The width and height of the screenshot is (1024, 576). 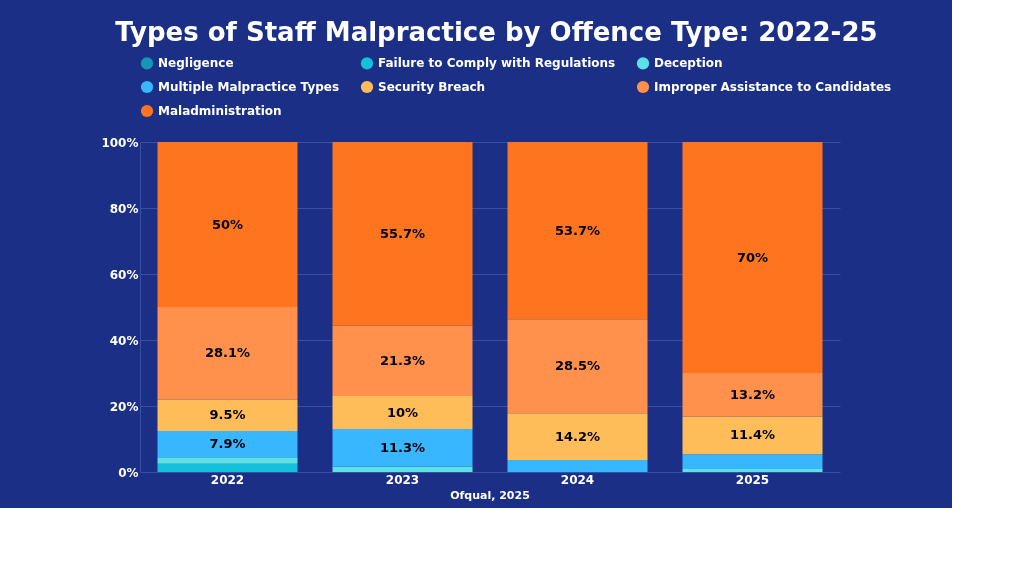 What do you see at coordinates (497, 63) in the screenshot?
I see `legend-label: Failure to Comply with Regulations` at bounding box center [497, 63].